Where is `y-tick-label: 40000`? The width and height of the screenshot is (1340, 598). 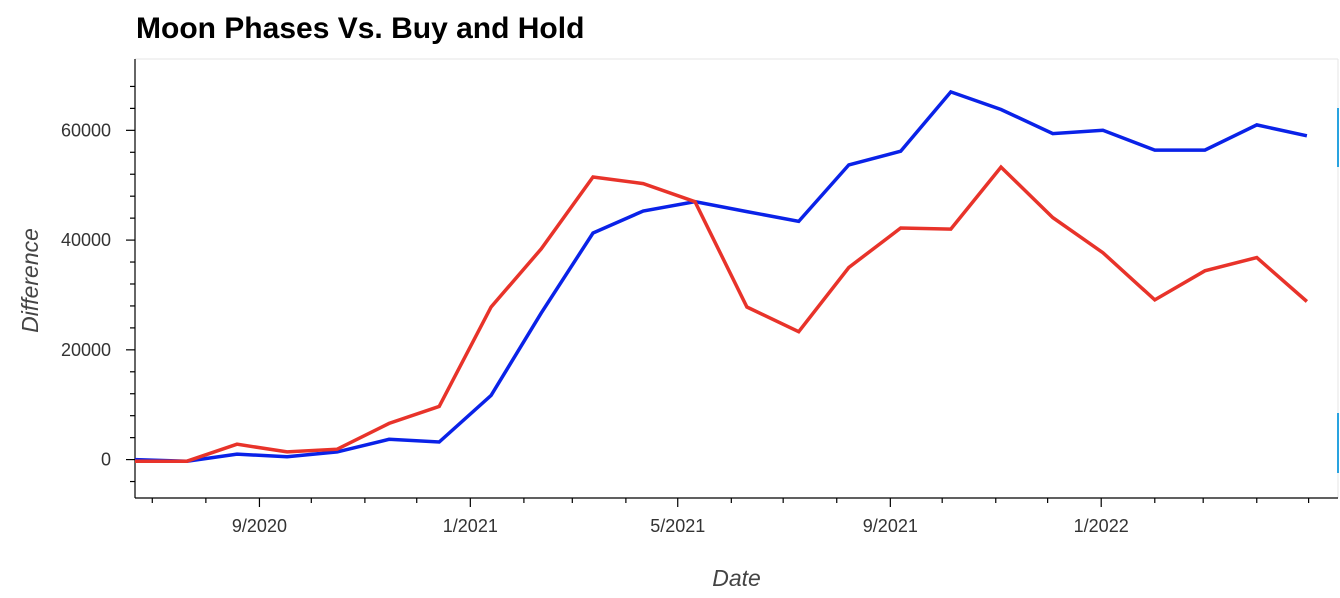
y-tick-label: 40000 is located at coordinates (86, 240).